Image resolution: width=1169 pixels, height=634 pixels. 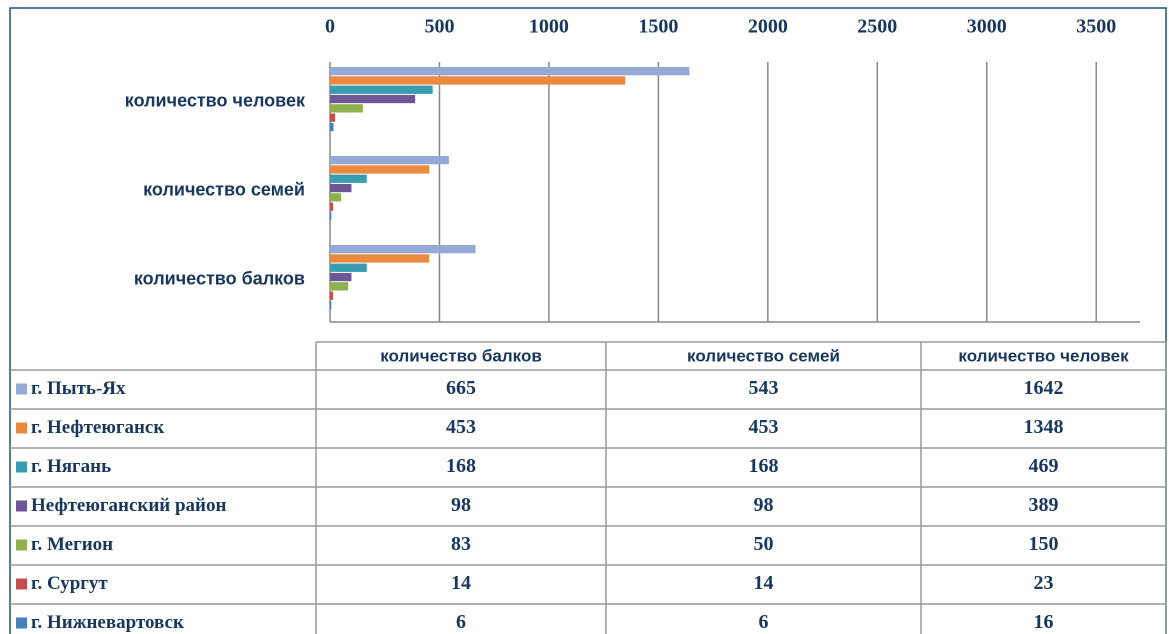 I want to click on table-cell: 543, so click(x=764, y=388).